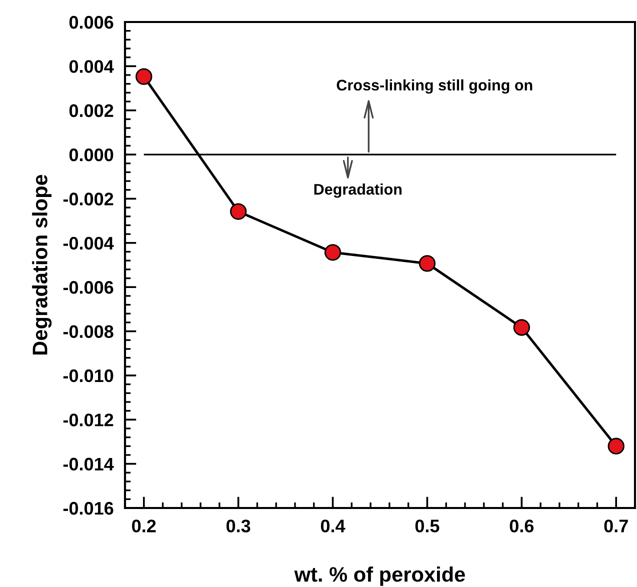  What do you see at coordinates (91, 155) in the screenshot?
I see `y-tick-label: 0.000` at bounding box center [91, 155].